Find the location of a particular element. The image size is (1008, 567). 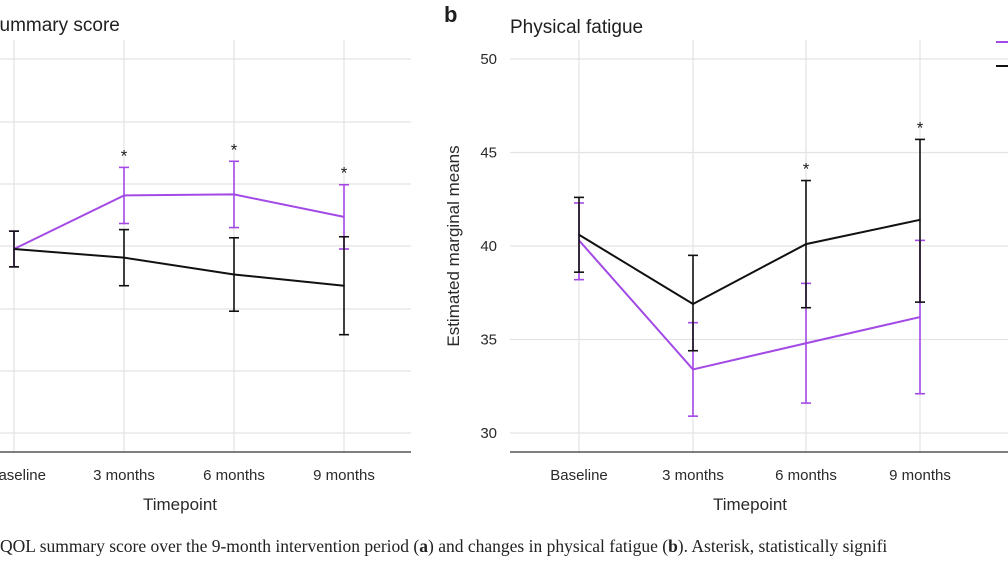

caption-middle: ) and changes in physical fatigue ( is located at coordinates (548, 546).